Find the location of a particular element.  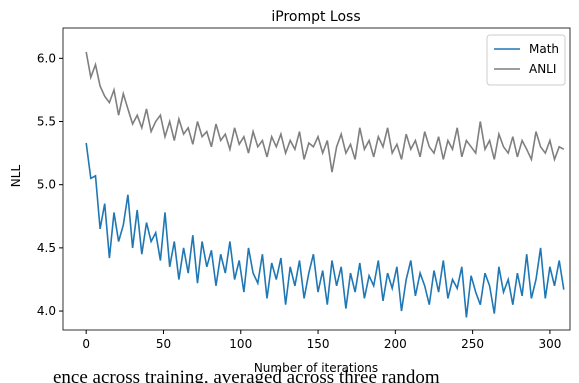

x-tick-label: 300 is located at coordinates (549, 344).